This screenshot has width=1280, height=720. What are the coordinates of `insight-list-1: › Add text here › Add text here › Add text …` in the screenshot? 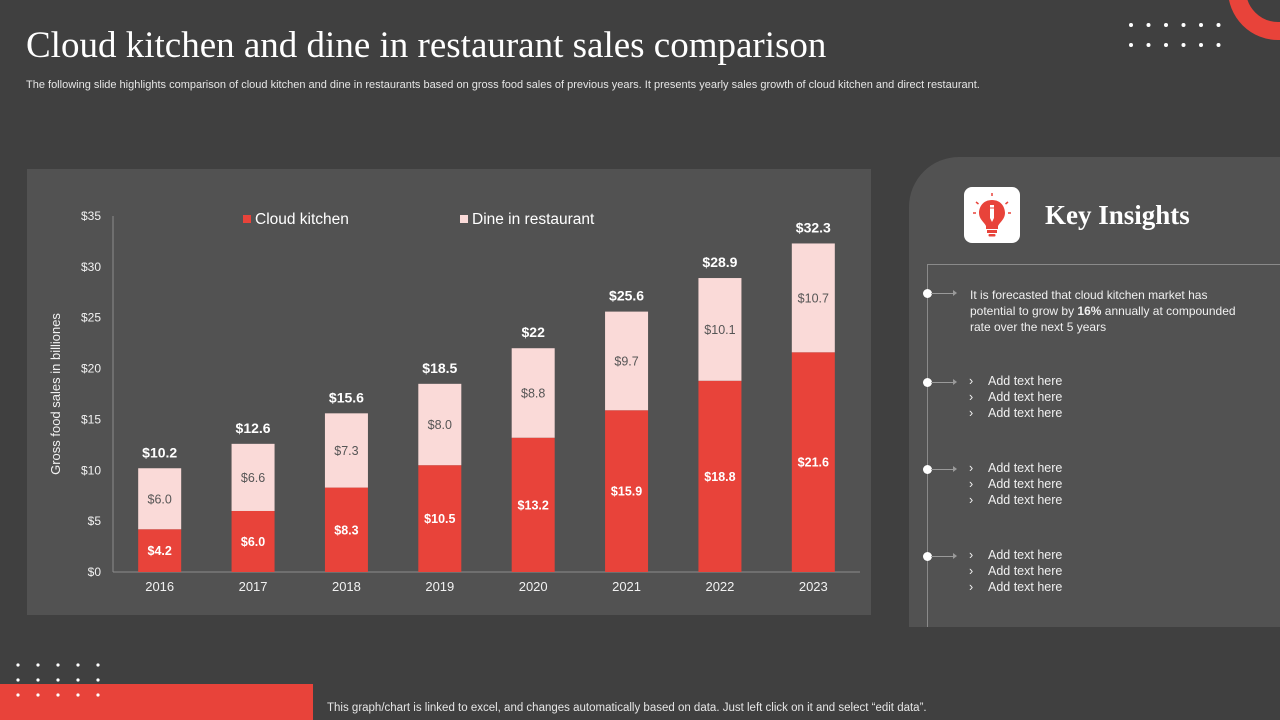 It's located at (1015, 397).